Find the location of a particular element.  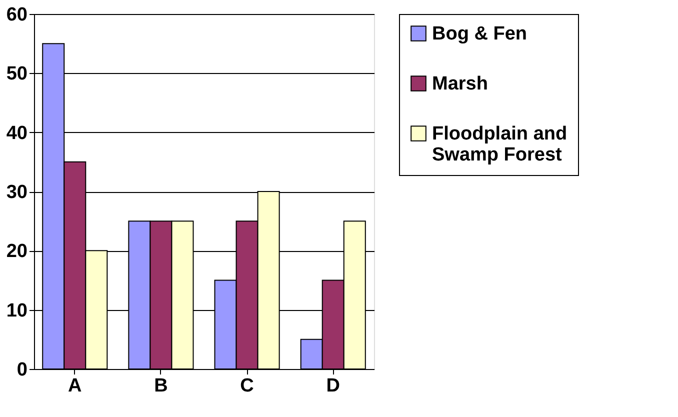

legend-label: Bog & Fen is located at coordinates (479, 34).